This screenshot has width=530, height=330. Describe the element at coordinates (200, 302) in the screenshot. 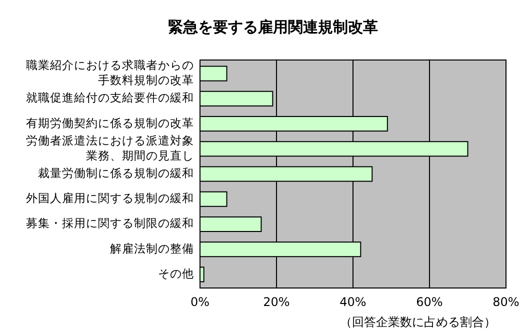

I see `x-tick-label: 0%` at that location.